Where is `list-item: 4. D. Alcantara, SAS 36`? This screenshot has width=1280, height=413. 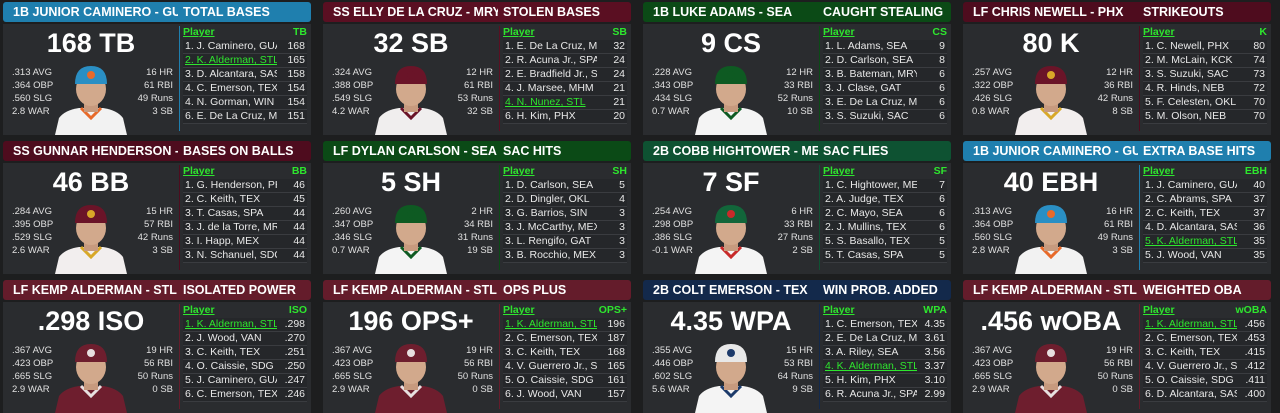
list-item: 4. D. Alcantara, SAS 36 is located at coordinates (1205, 228).